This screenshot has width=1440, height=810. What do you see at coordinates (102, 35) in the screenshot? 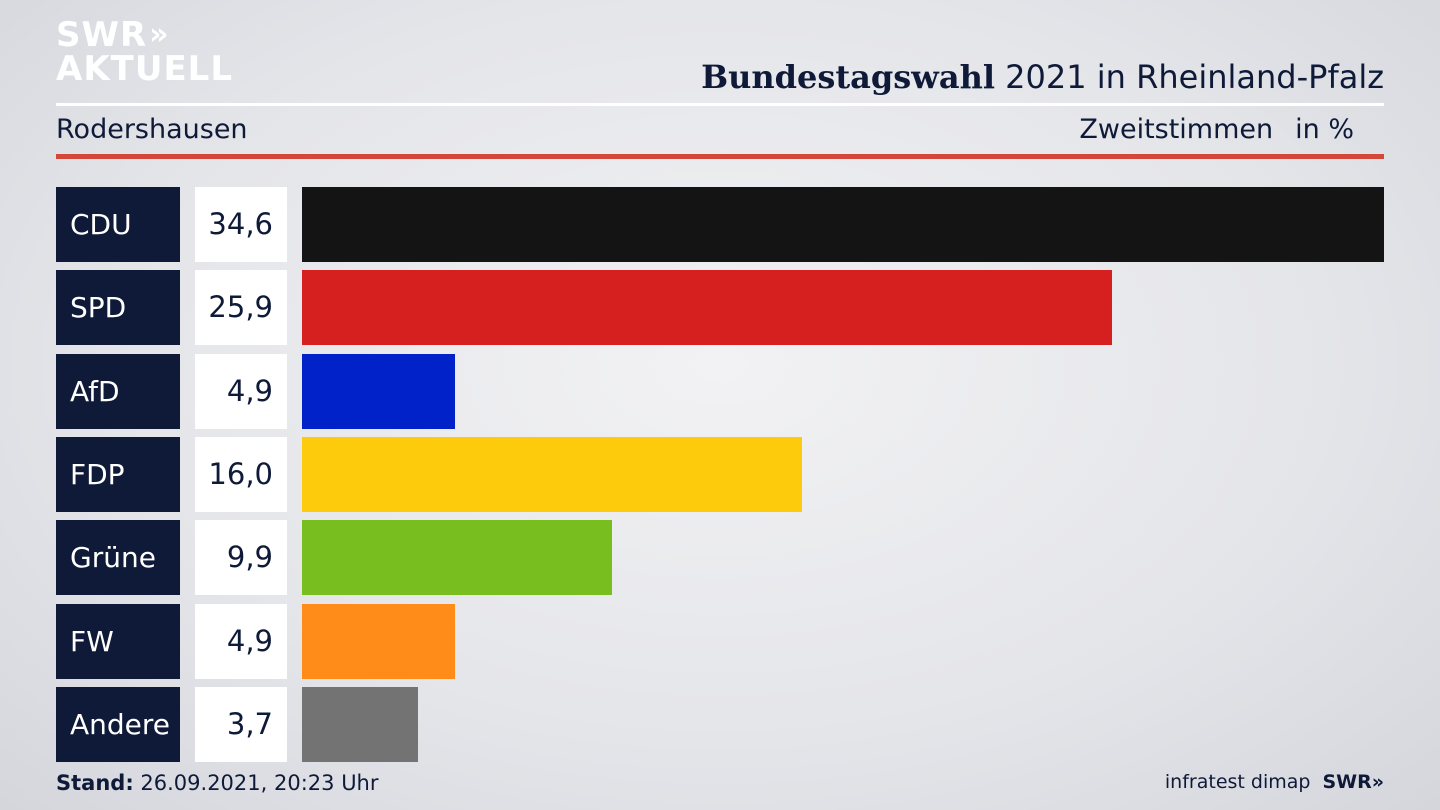
I see `logo-swr-text: SWR` at bounding box center [102, 35].